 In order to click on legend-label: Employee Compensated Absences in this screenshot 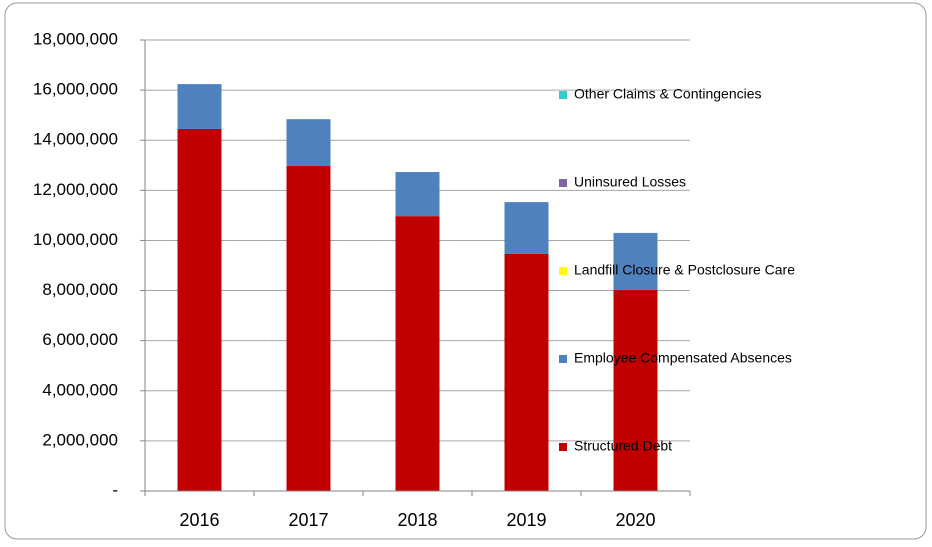, I will do `click(683, 358)`.